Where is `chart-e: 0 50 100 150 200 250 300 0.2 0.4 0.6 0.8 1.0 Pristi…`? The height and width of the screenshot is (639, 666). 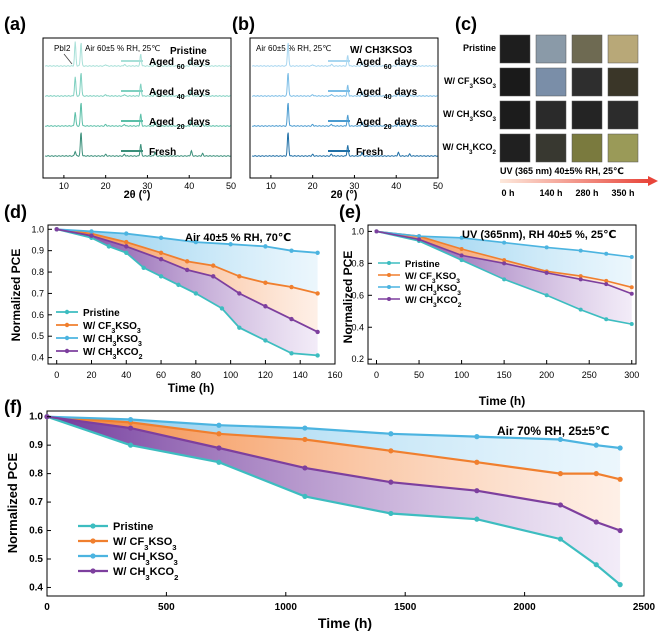
chart-e: 0 50 100 150 200 250 300 0.2 0.4 0.6 0.8 1.0 Pristi… is located at coordinates (490, 316).